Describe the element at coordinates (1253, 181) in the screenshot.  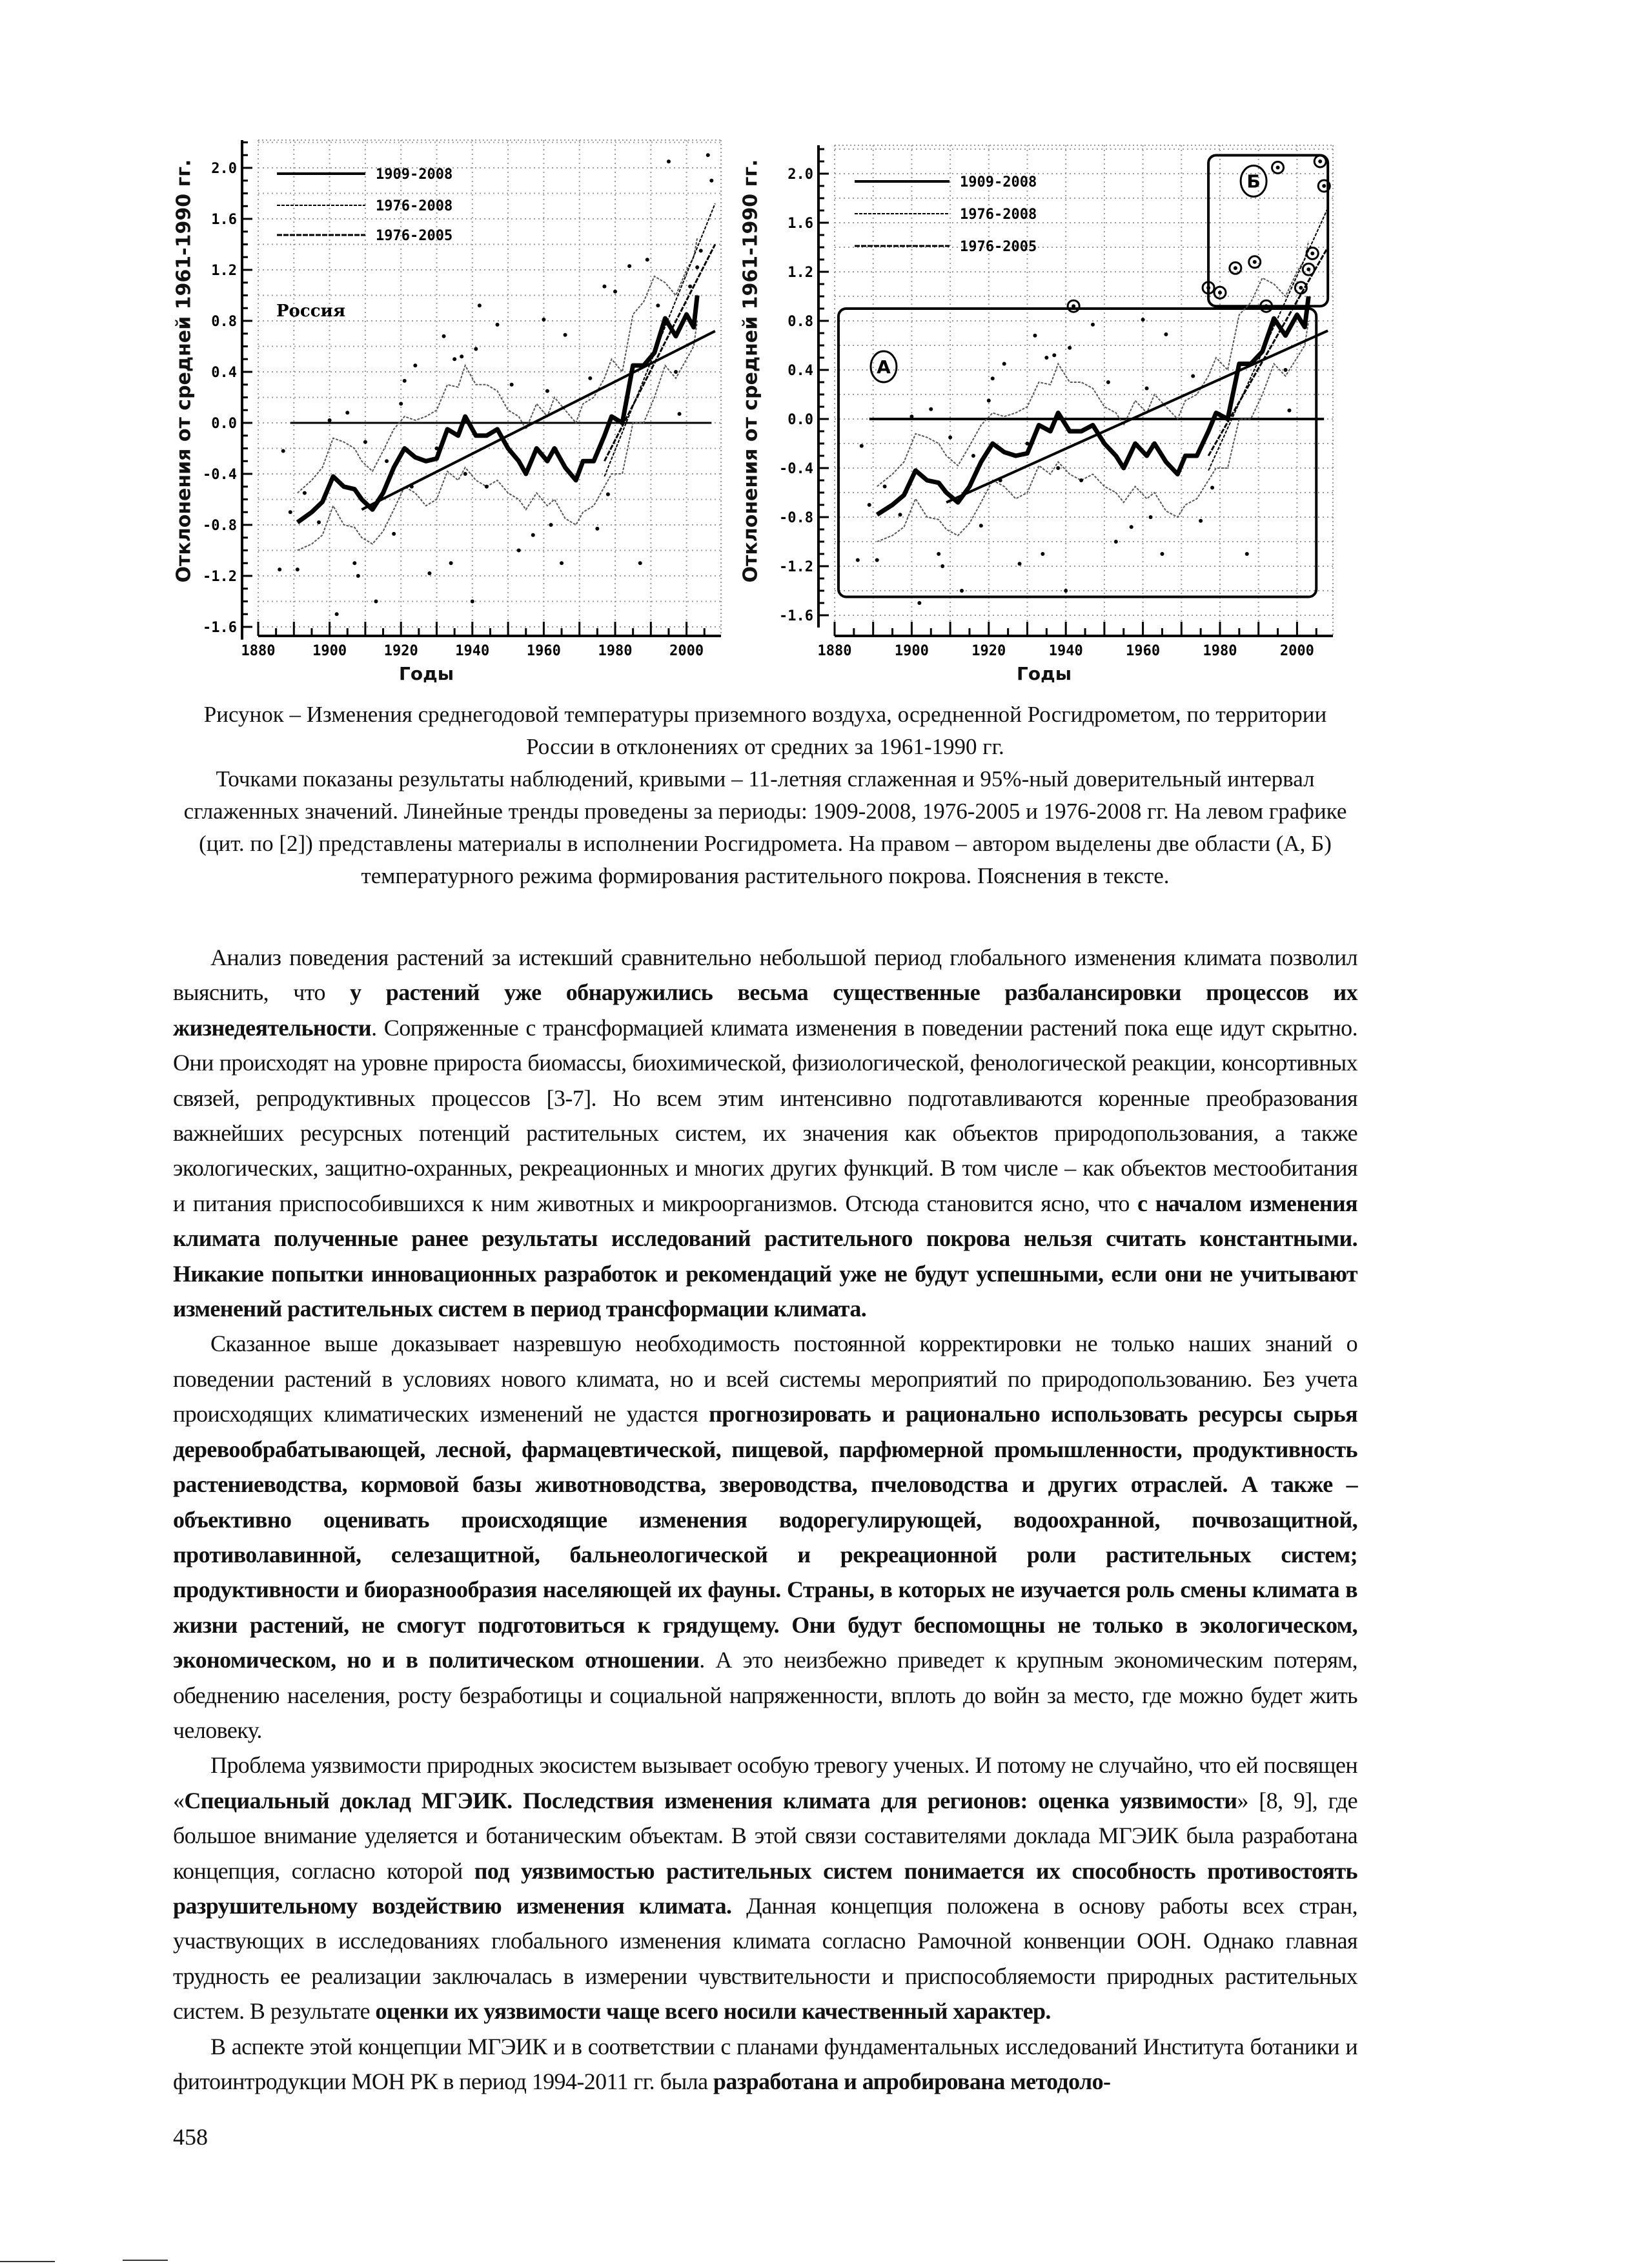
I see `region-label: Б` at that location.